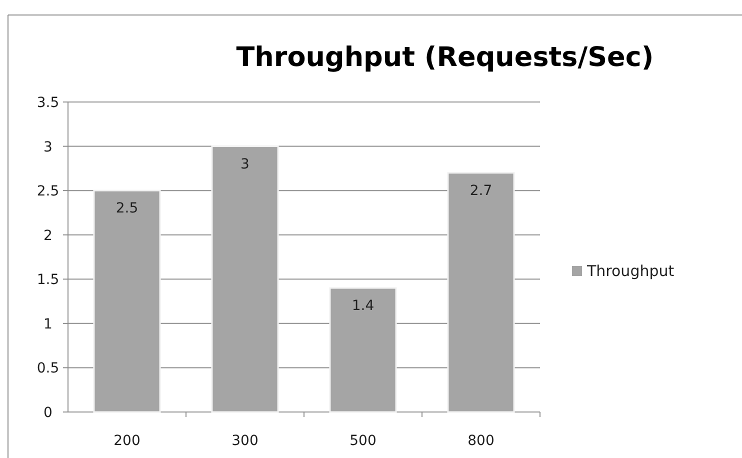 The image size is (742, 458). Describe the element at coordinates (127, 441) in the screenshot. I see `x-tick-label: 200` at that location.